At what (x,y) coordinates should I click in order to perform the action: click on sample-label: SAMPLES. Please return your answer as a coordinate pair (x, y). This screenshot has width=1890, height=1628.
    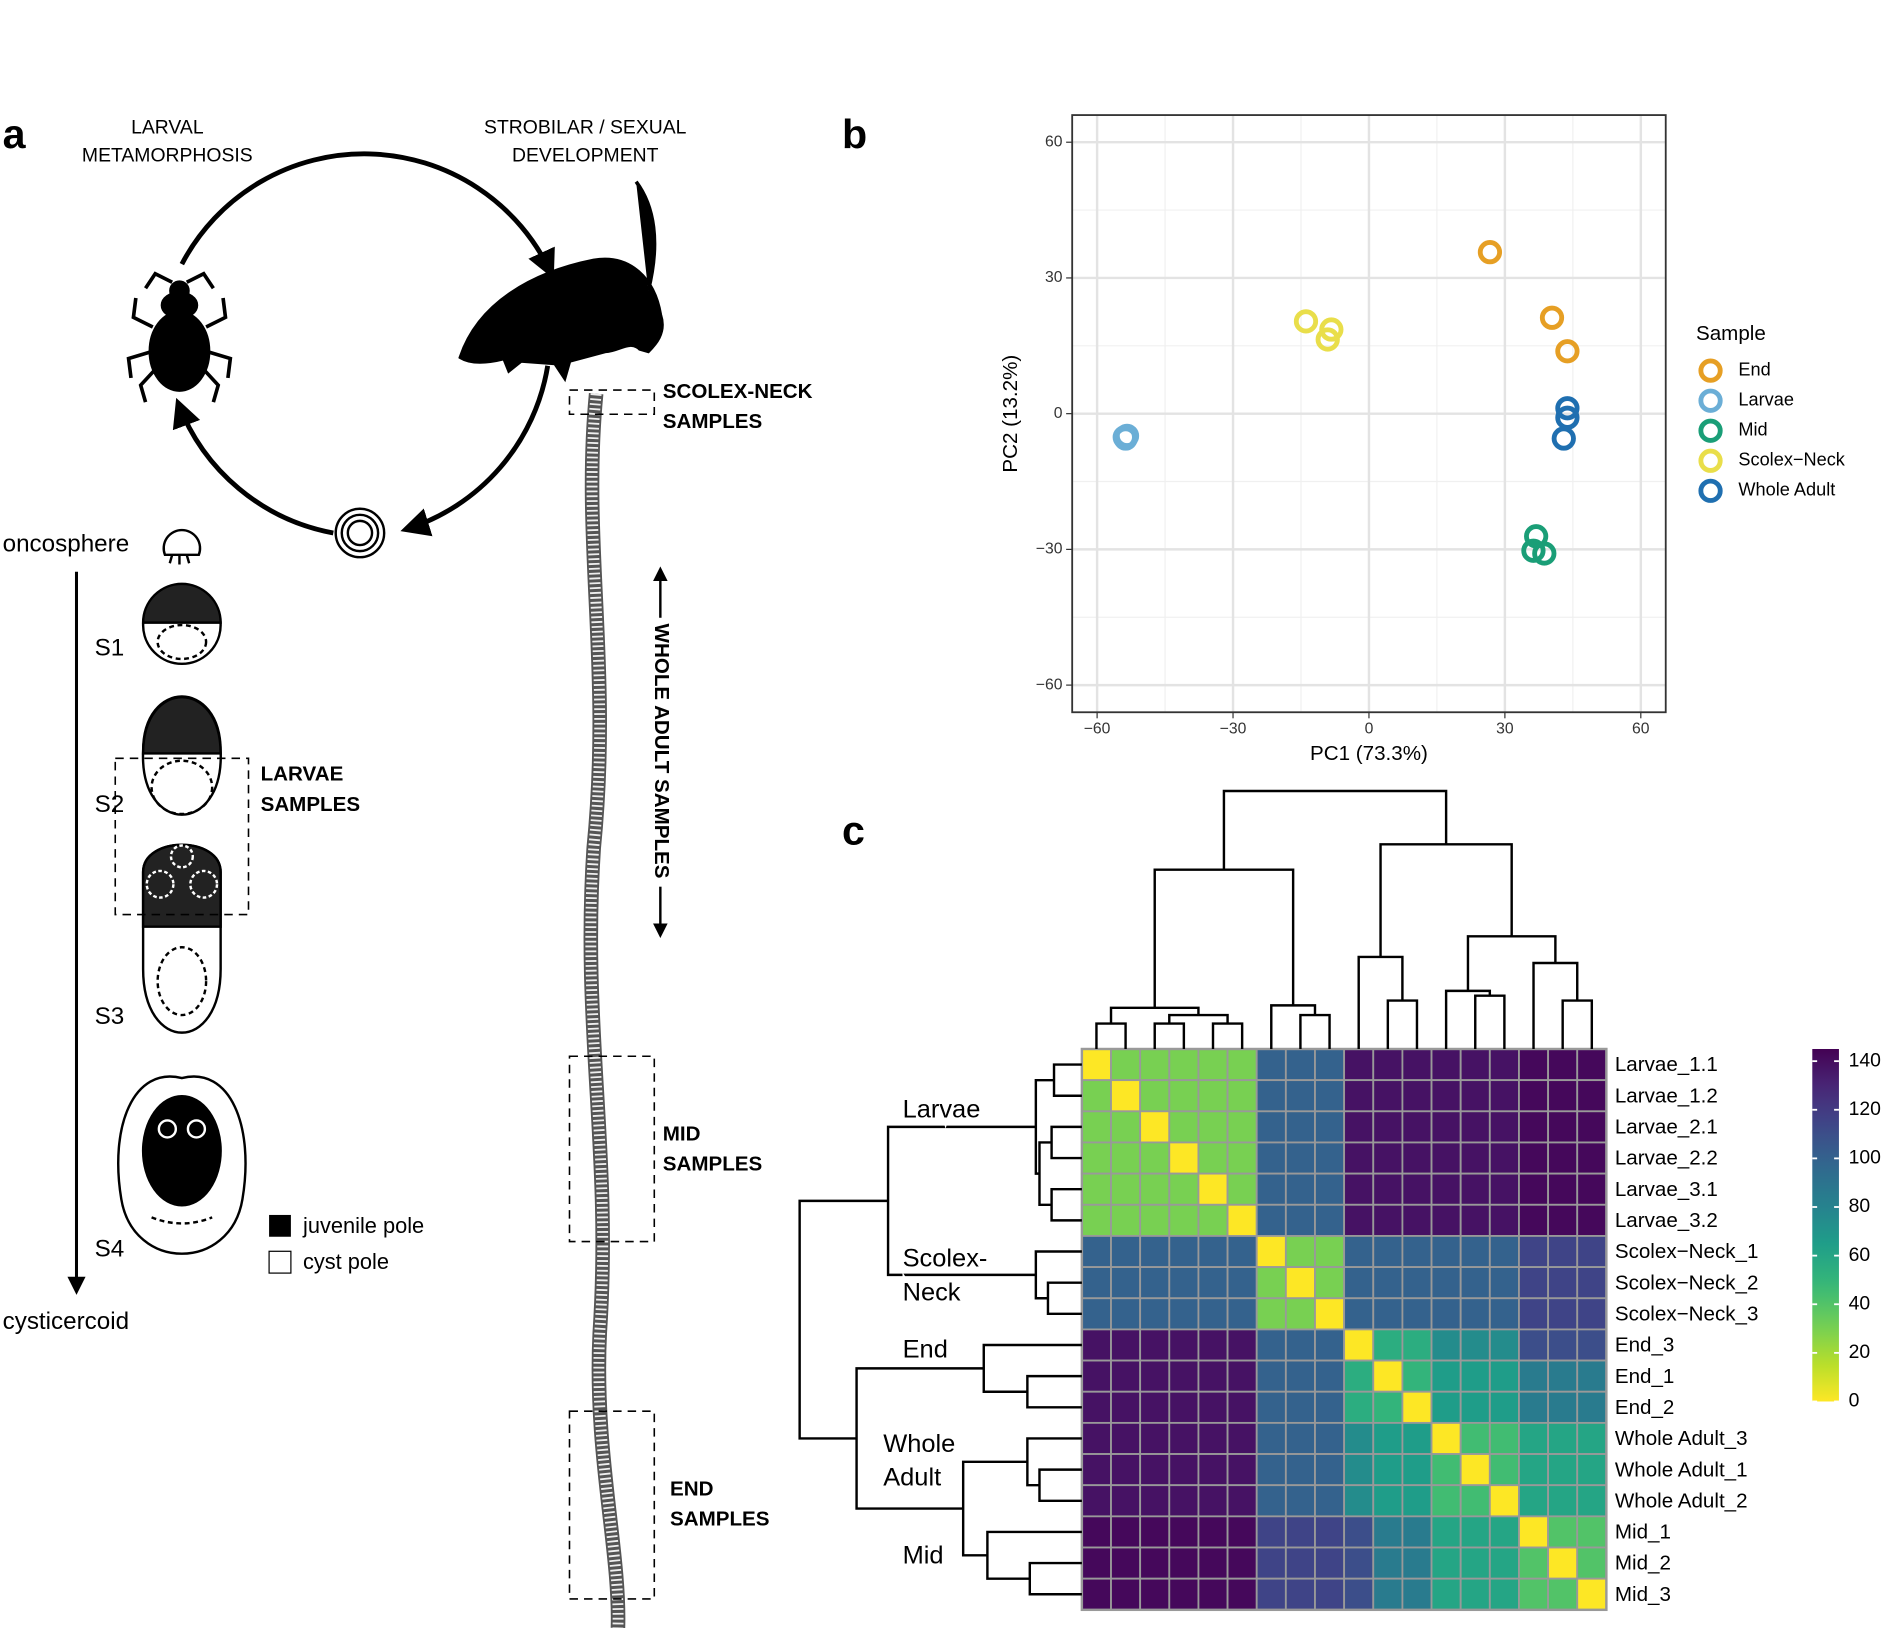
    Looking at the image, I should click on (310, 804).